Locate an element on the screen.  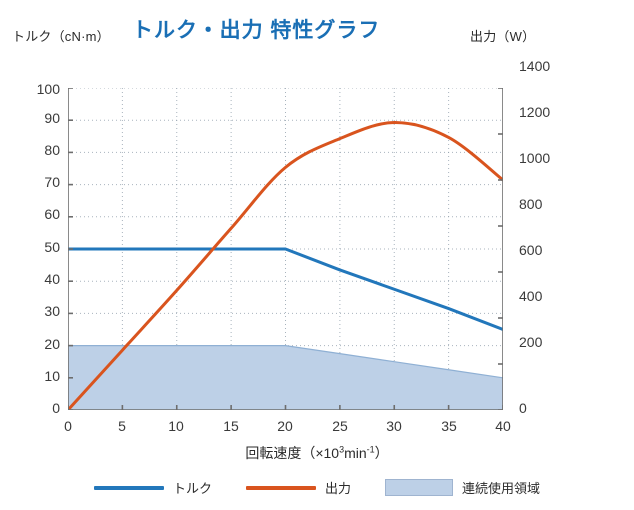
y-left-tick-90: 90 is located at coordinates (52, 118).